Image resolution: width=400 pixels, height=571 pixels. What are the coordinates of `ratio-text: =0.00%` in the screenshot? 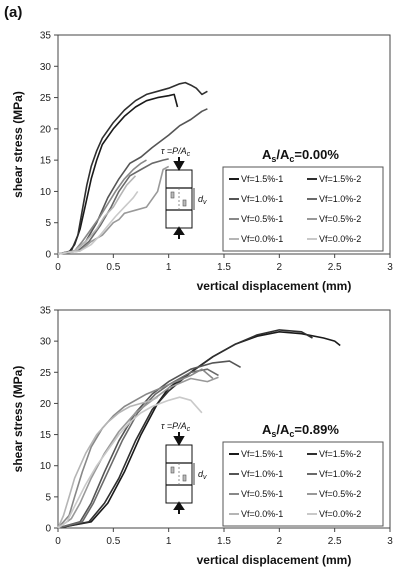 It's located at (316, 154).